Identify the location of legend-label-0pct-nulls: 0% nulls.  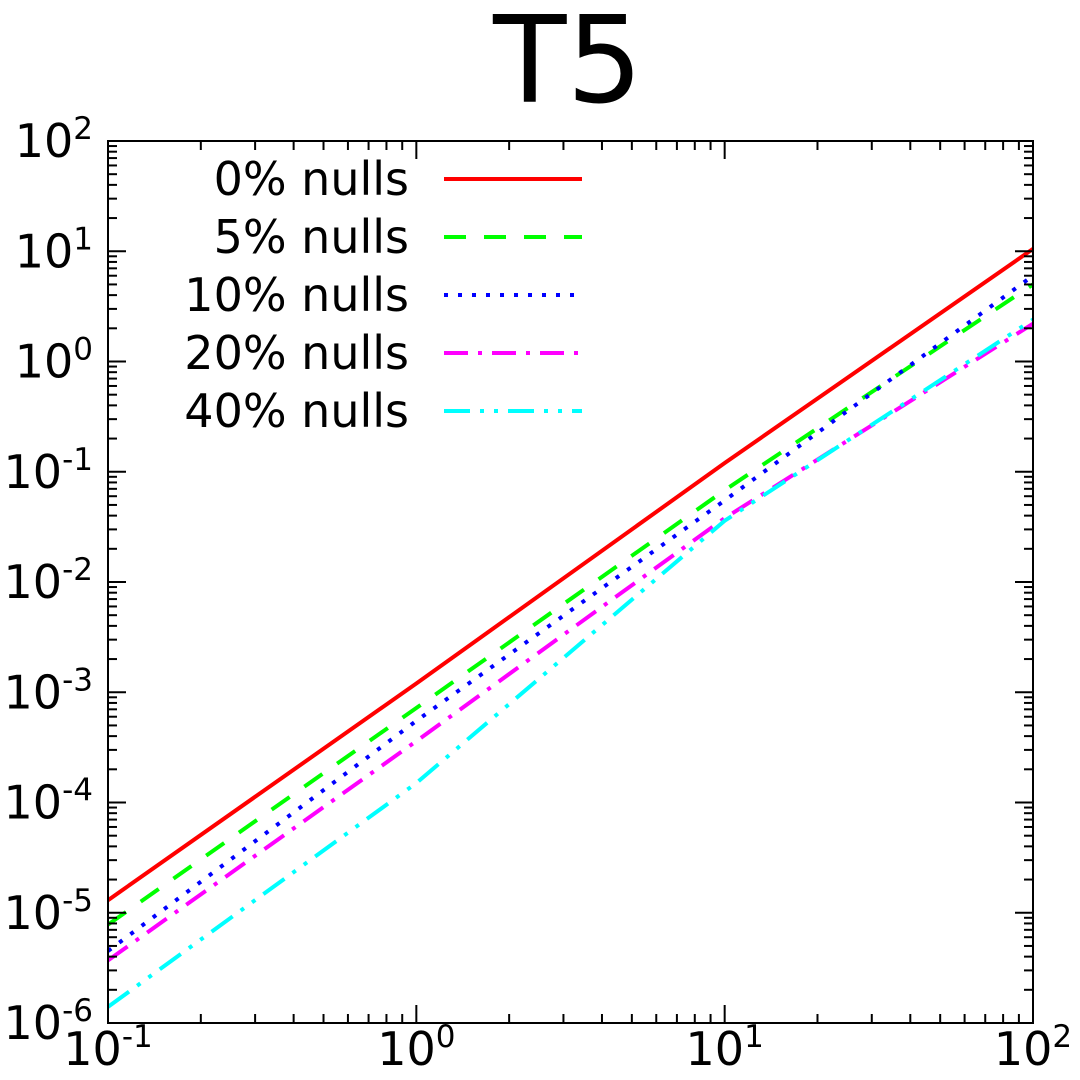
(311, 179).